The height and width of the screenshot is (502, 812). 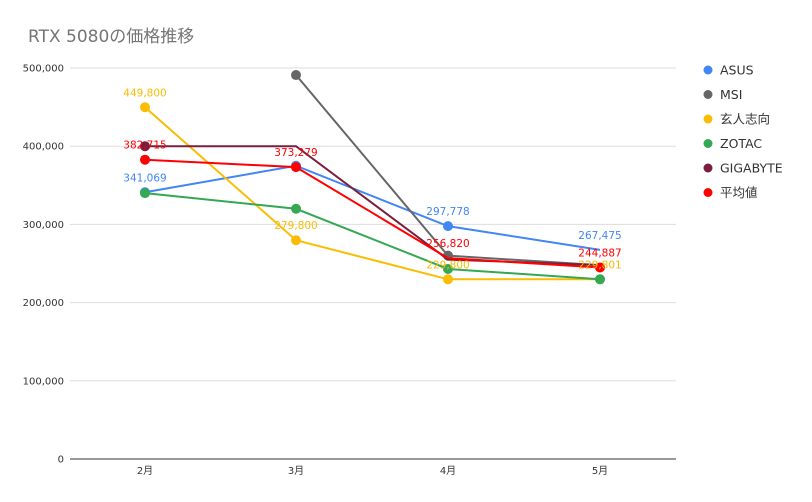 I want to click on y-tick-label: 300,000, so click(x=43, y=225).